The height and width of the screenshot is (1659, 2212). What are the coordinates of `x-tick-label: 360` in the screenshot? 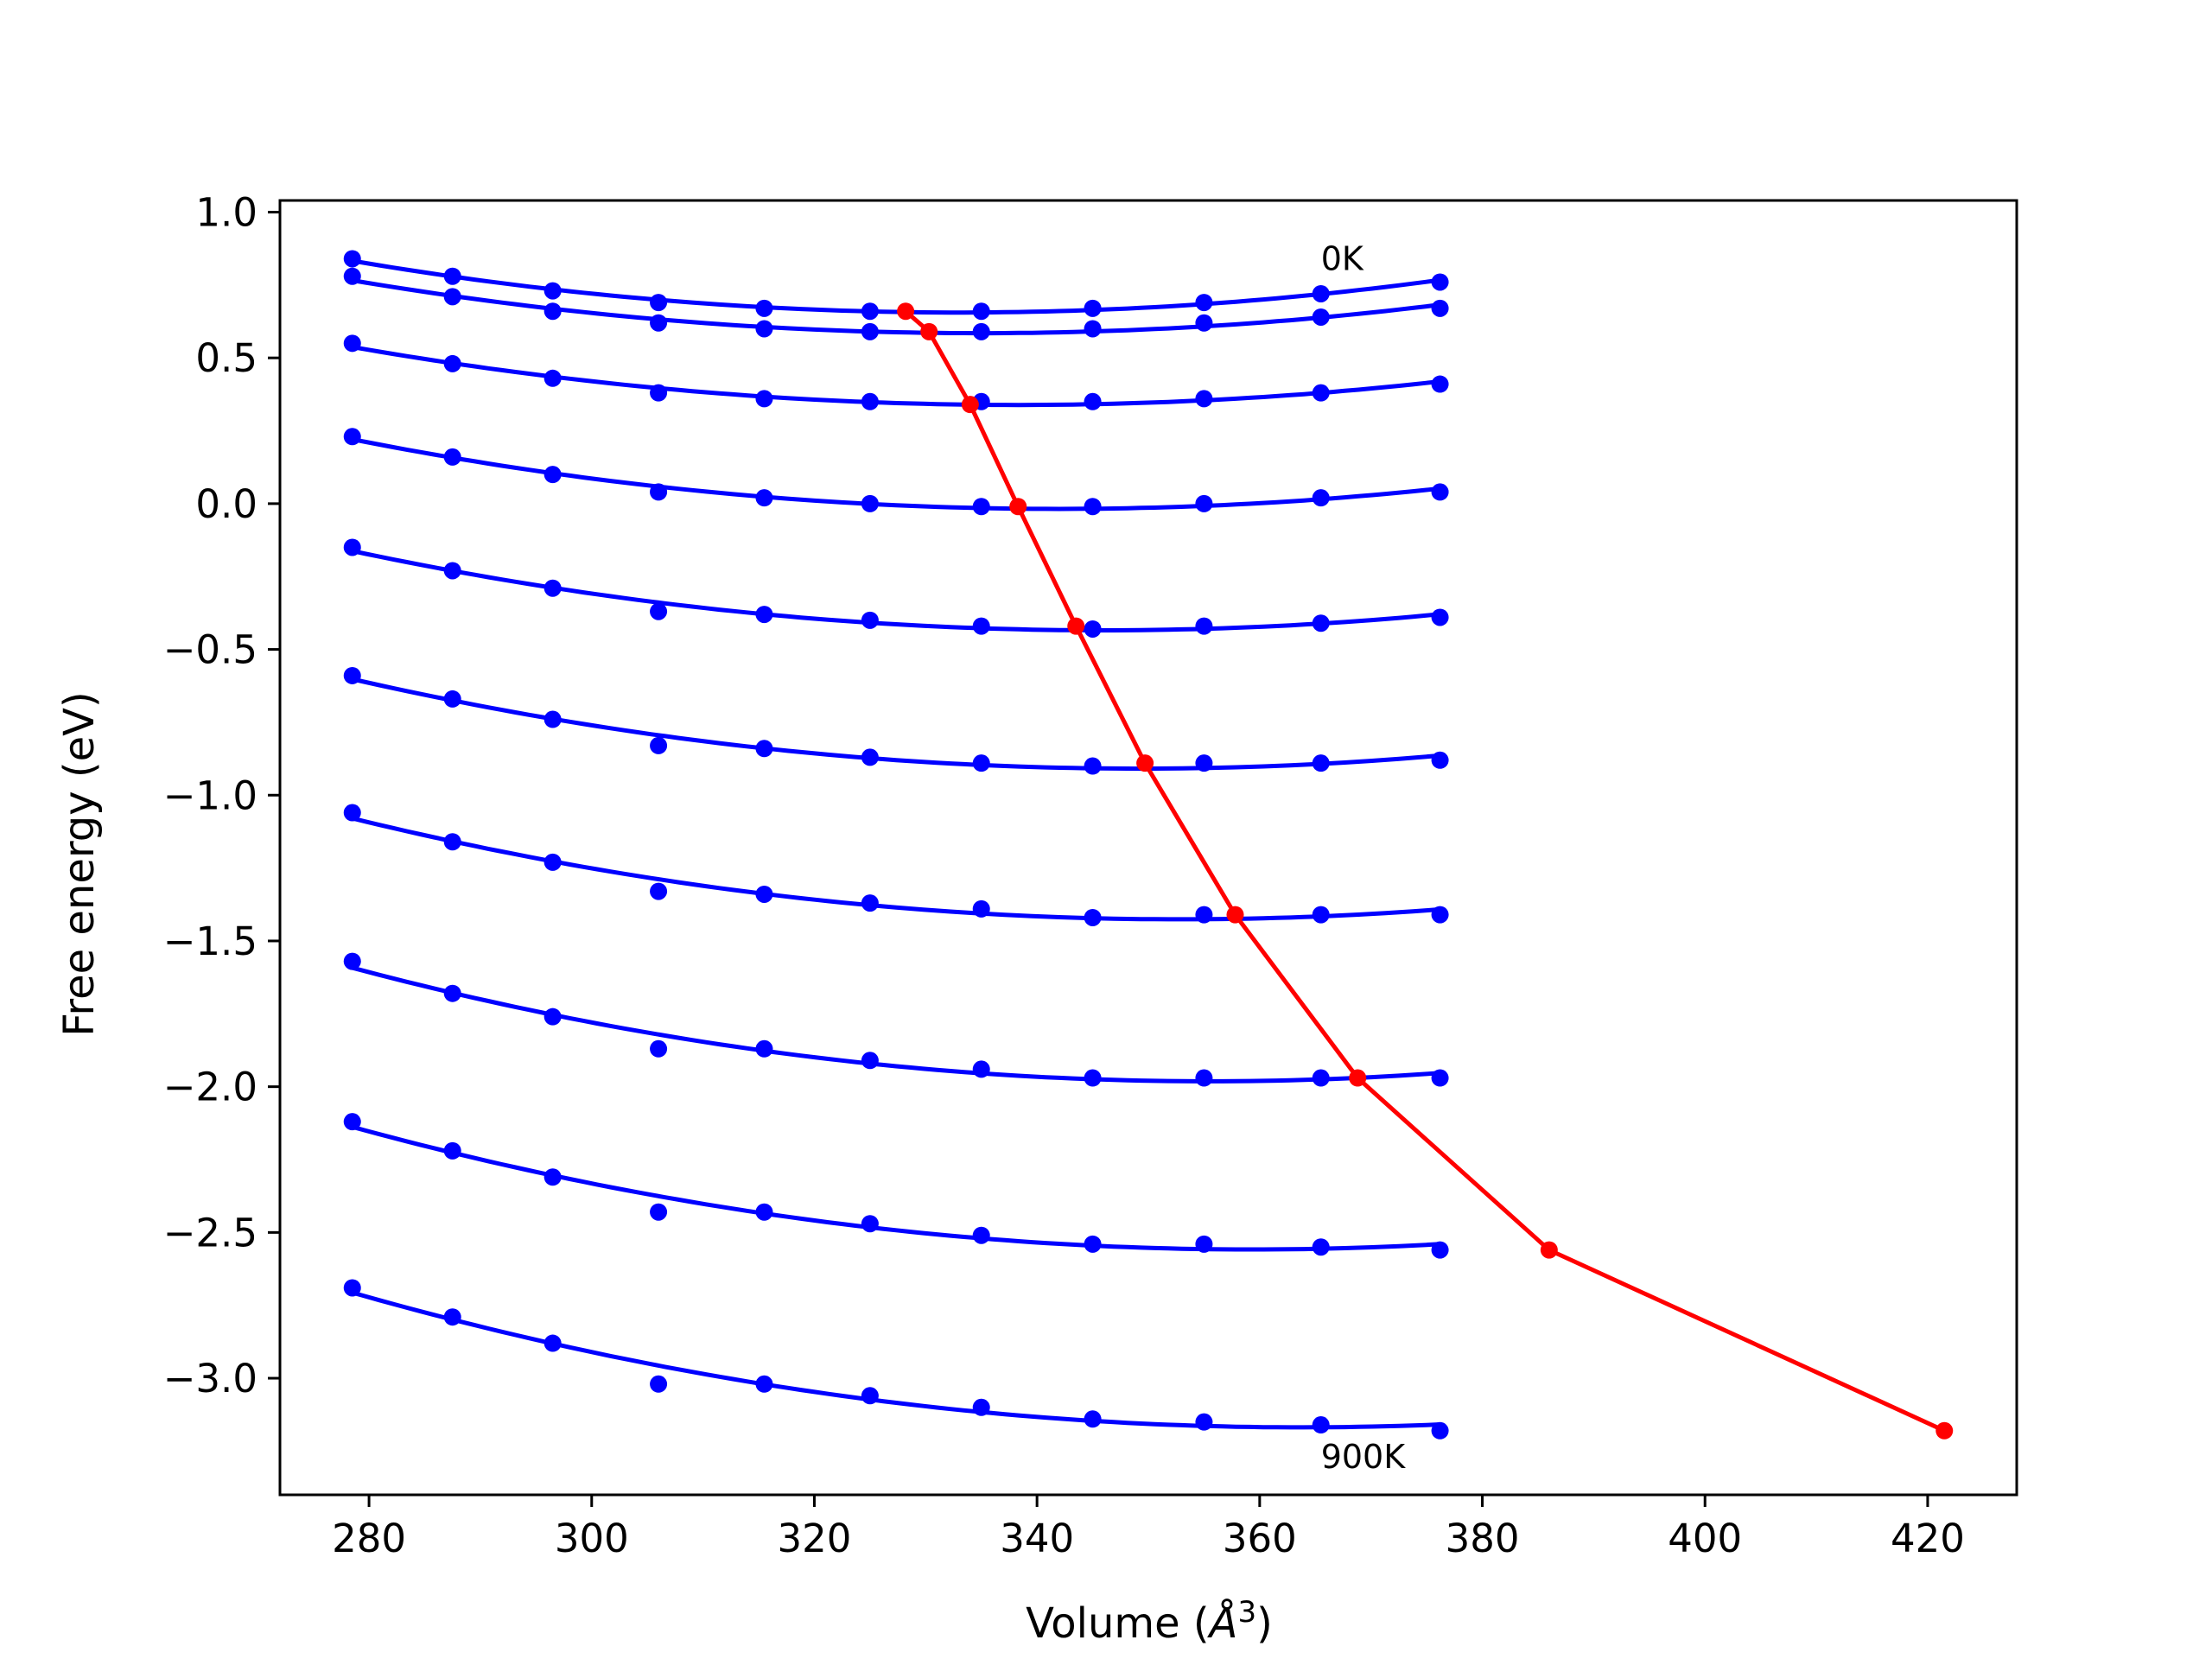 It's located at (1260, 1538).